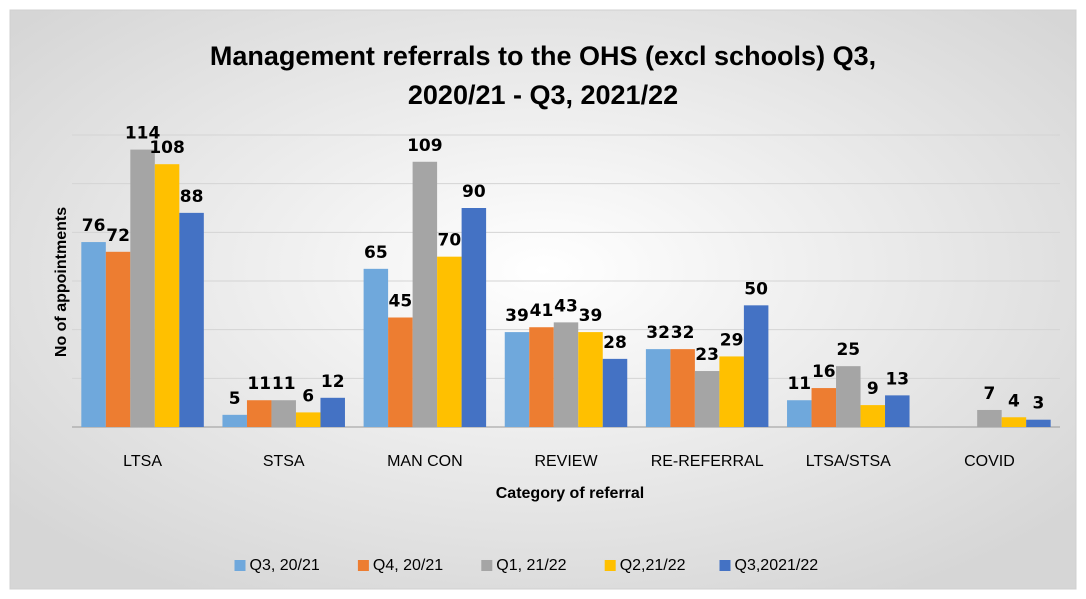 The image size is (1086, 599). What do you see at coordinates (143, 134) in the screenshot?
I see `data-label: 114` at bounding box center [143, 134].